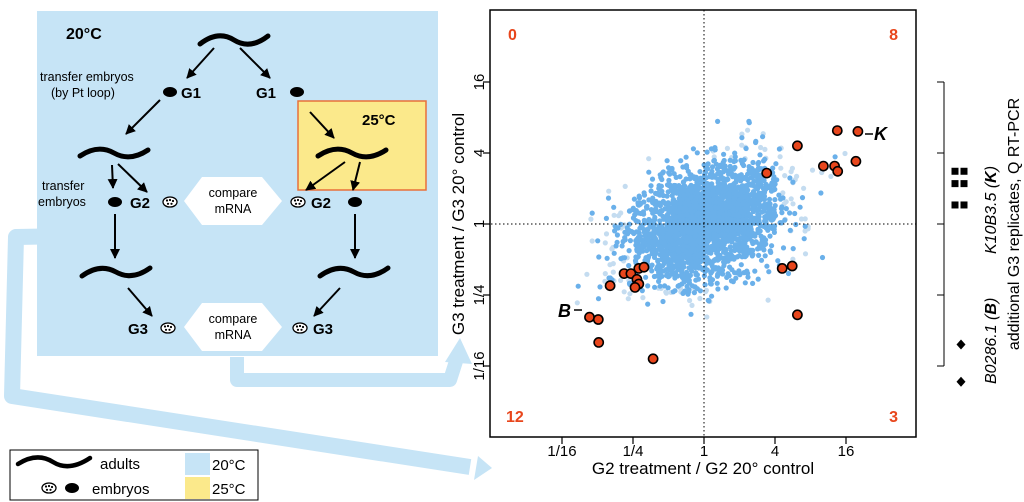  What do you see at coordinates (112, 176) in the screenshot?
I see `arrow-worm-to-g2-embryo-left` at bounding box center [112, 176].